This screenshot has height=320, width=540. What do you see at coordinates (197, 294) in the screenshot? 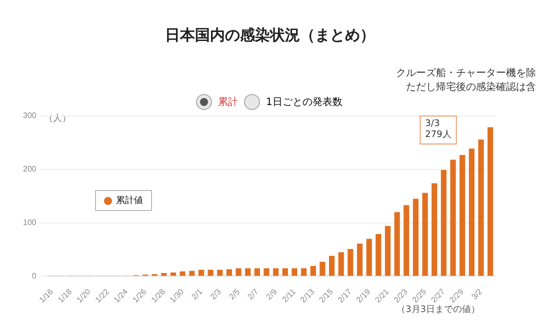
I see `x-tick-label: 2/1` at bounding box center [197, 294].